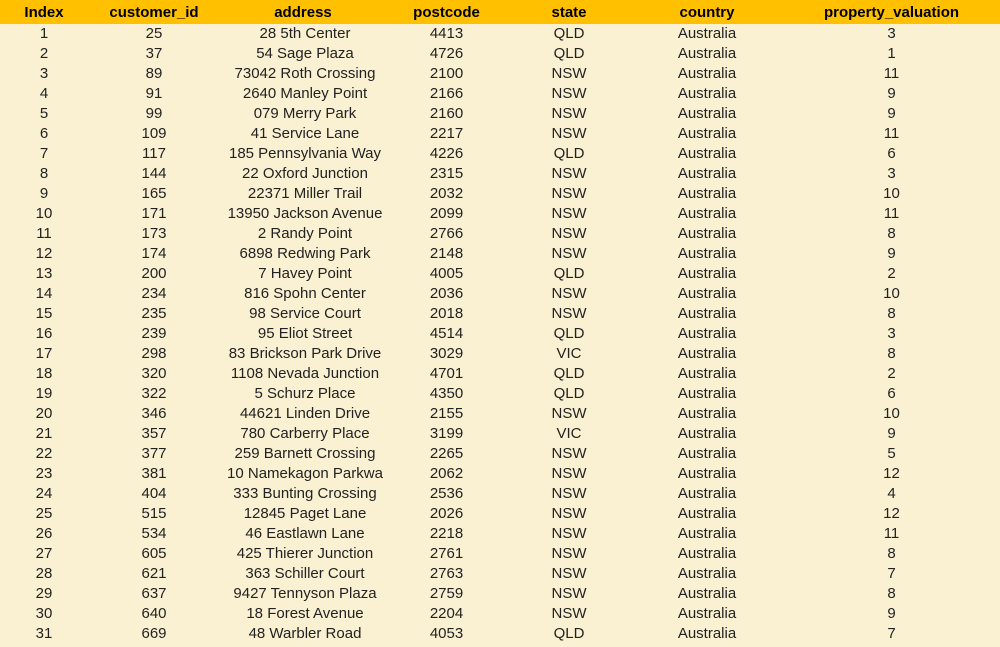 The image size is (1000, 647). I want to click on postcode-cell: 2026, so click(446, 513).